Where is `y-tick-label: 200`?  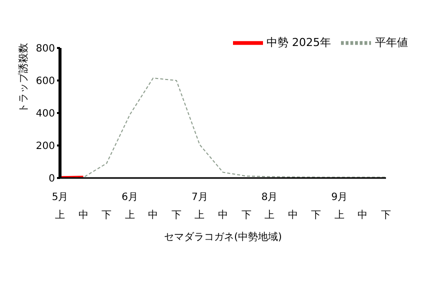 y-tick-label: 200 is located at coordinates (45, 146).